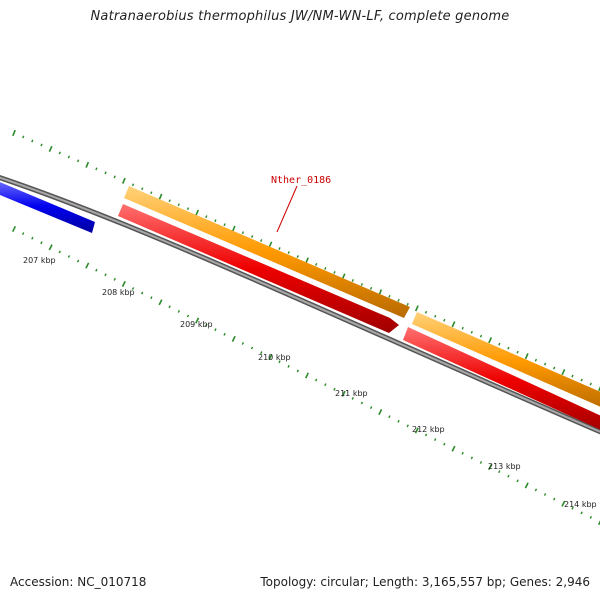 Image resolution: width=600 pixels, height=600 pixels. I want to click on kbp-label: 207 kbp, so click(39, 260).